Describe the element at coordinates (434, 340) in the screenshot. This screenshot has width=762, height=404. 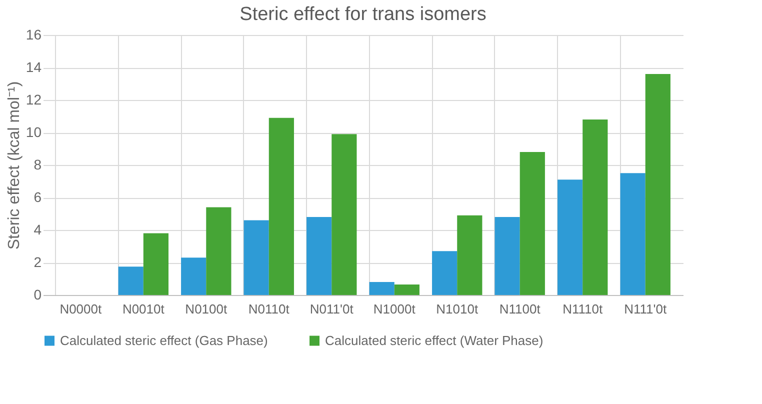
I see `legend-label: Calculated steric effect (Water Phase)` at that location.